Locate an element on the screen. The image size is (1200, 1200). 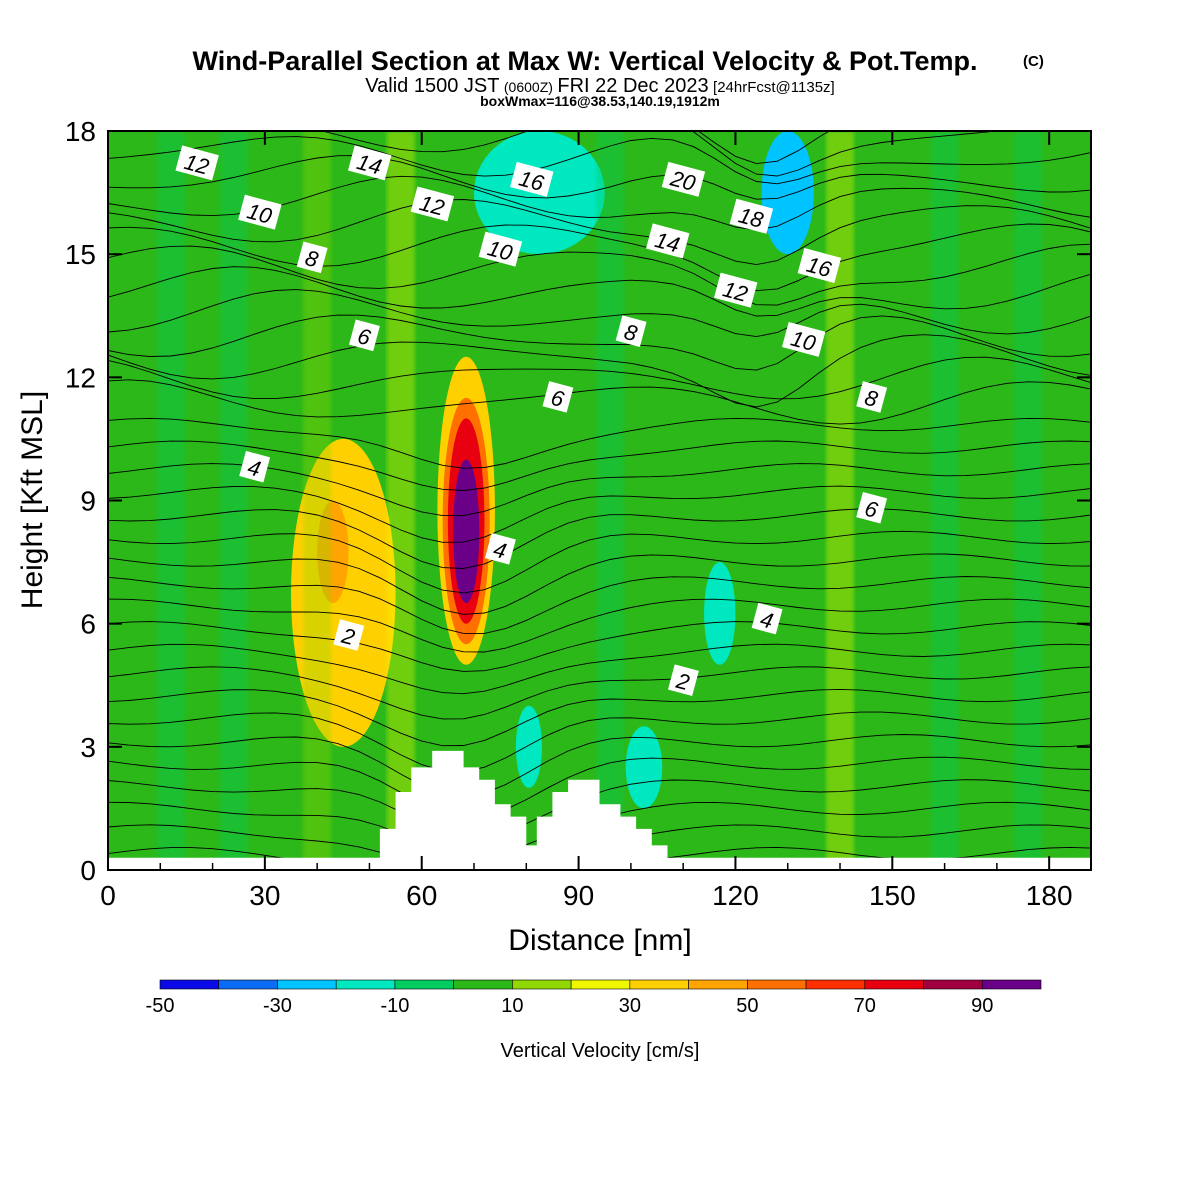
contour-label-9: 8 is located at coordinates (312, 257).